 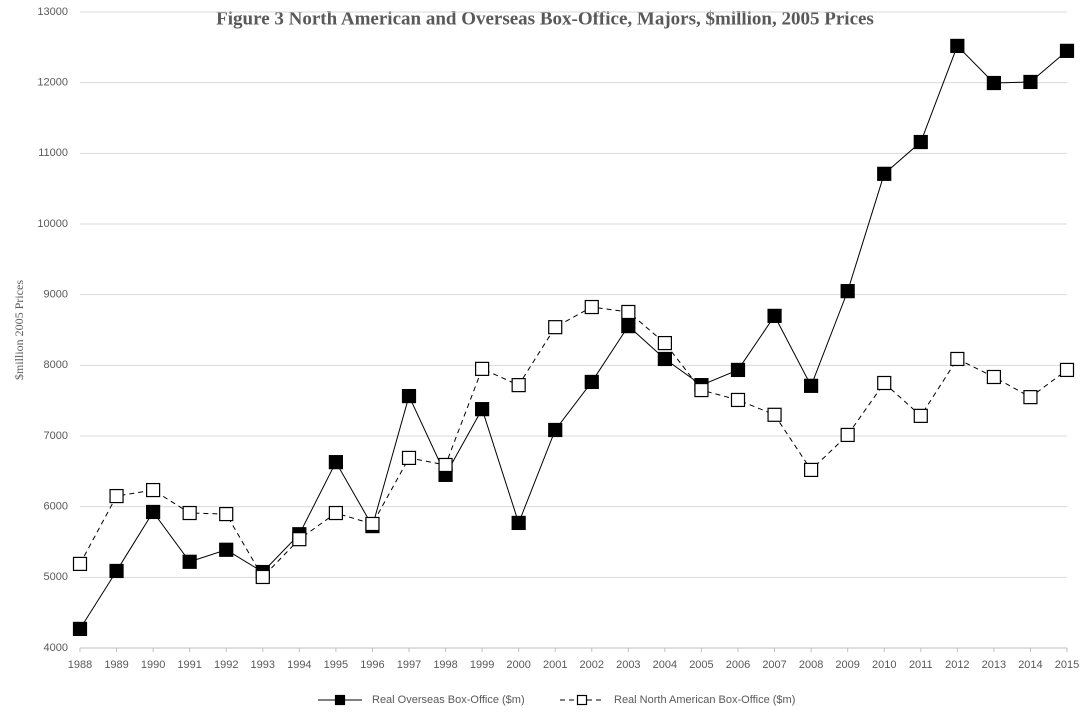 What do you see at coordinates (56, 648) in the screenshot?
I see `y-tick-label: 4000` at bounding box center [56, 648].